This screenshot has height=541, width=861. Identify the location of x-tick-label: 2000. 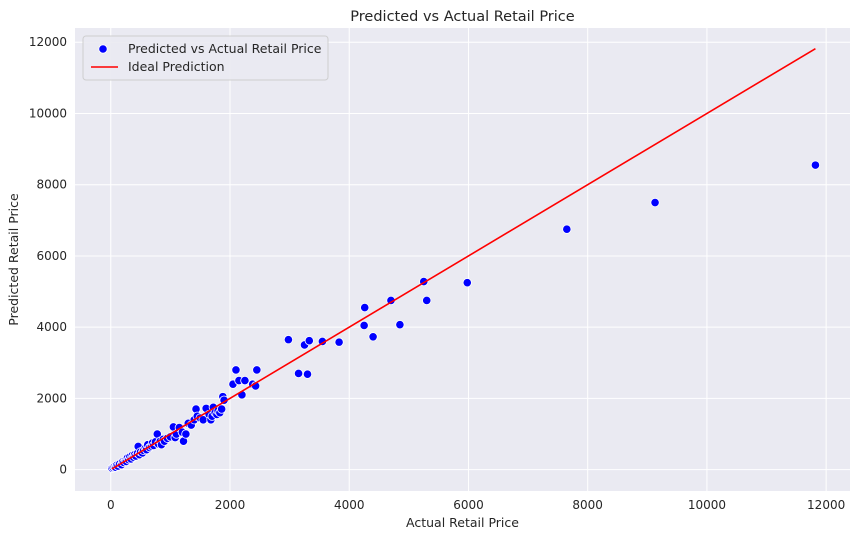
(230, 505).